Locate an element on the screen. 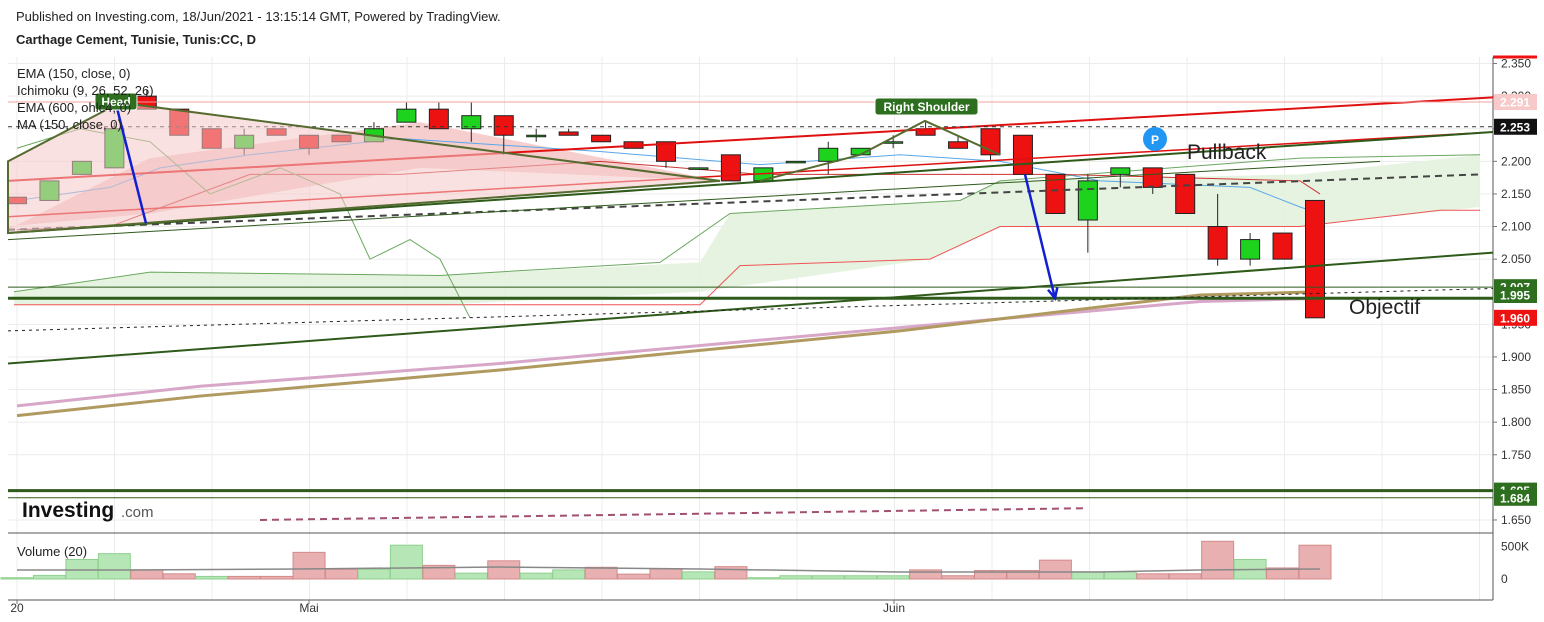 Image resolution: width=1544 pixels, height=622 pixels. price-label-0: 2.291 is located at coordinates (1515, 101).